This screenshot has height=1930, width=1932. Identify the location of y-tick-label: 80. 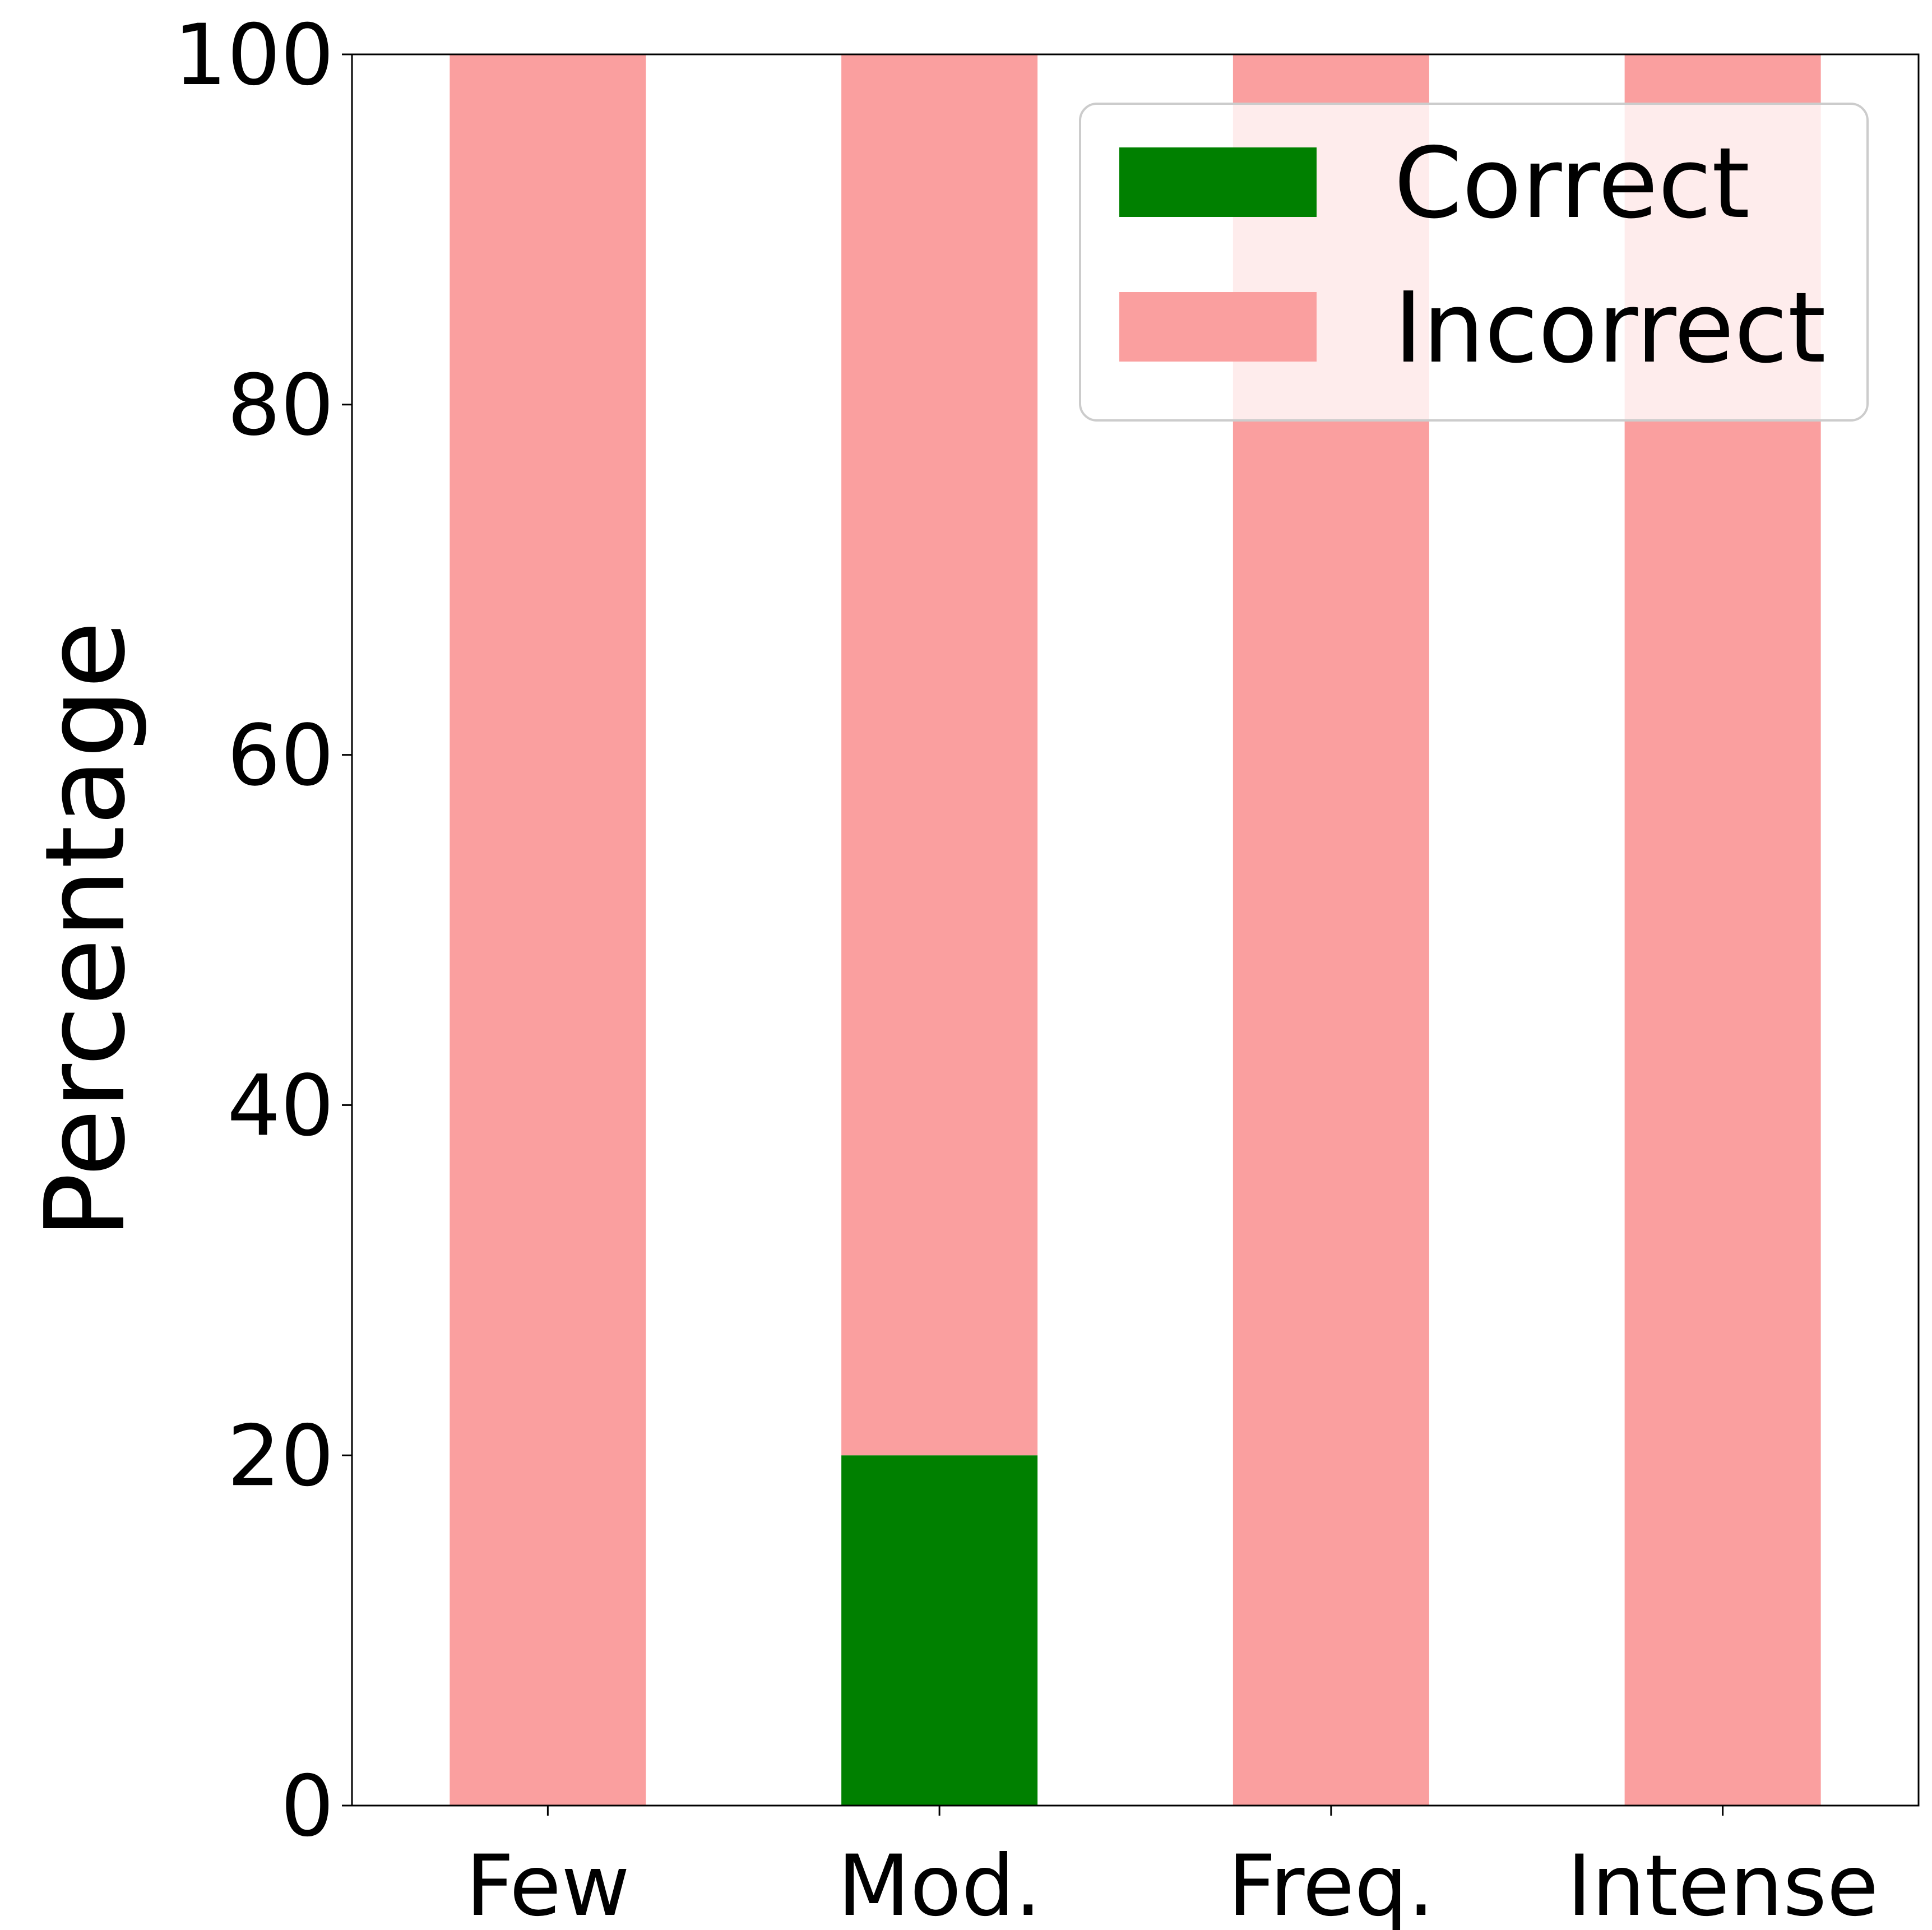
(280, 406).